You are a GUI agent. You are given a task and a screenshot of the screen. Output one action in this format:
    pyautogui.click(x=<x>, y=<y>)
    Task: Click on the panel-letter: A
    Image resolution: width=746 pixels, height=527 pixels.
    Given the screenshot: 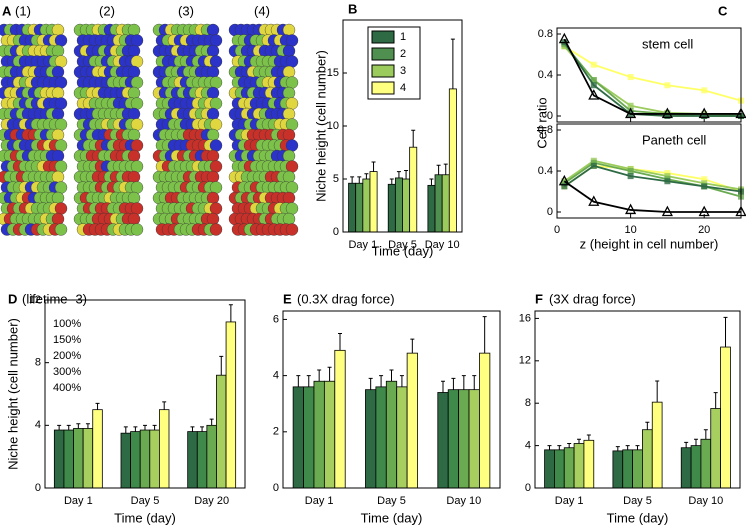 What is the action you would take?
    pyautogui.click(x=7, y=10)
    